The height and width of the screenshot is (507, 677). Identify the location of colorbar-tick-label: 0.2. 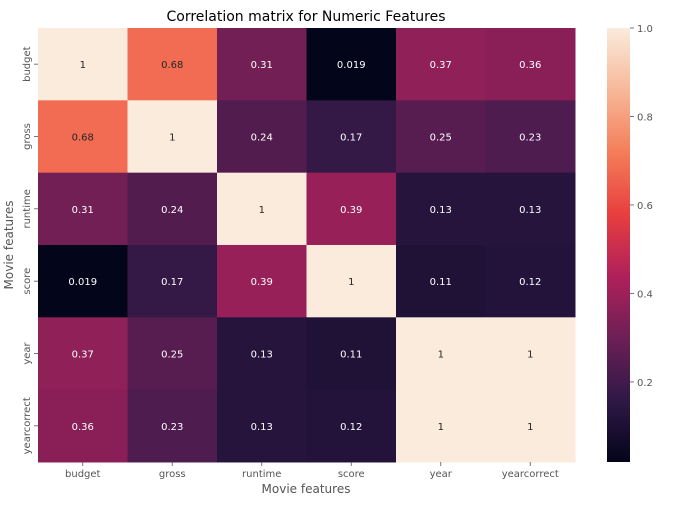
(645, 383).